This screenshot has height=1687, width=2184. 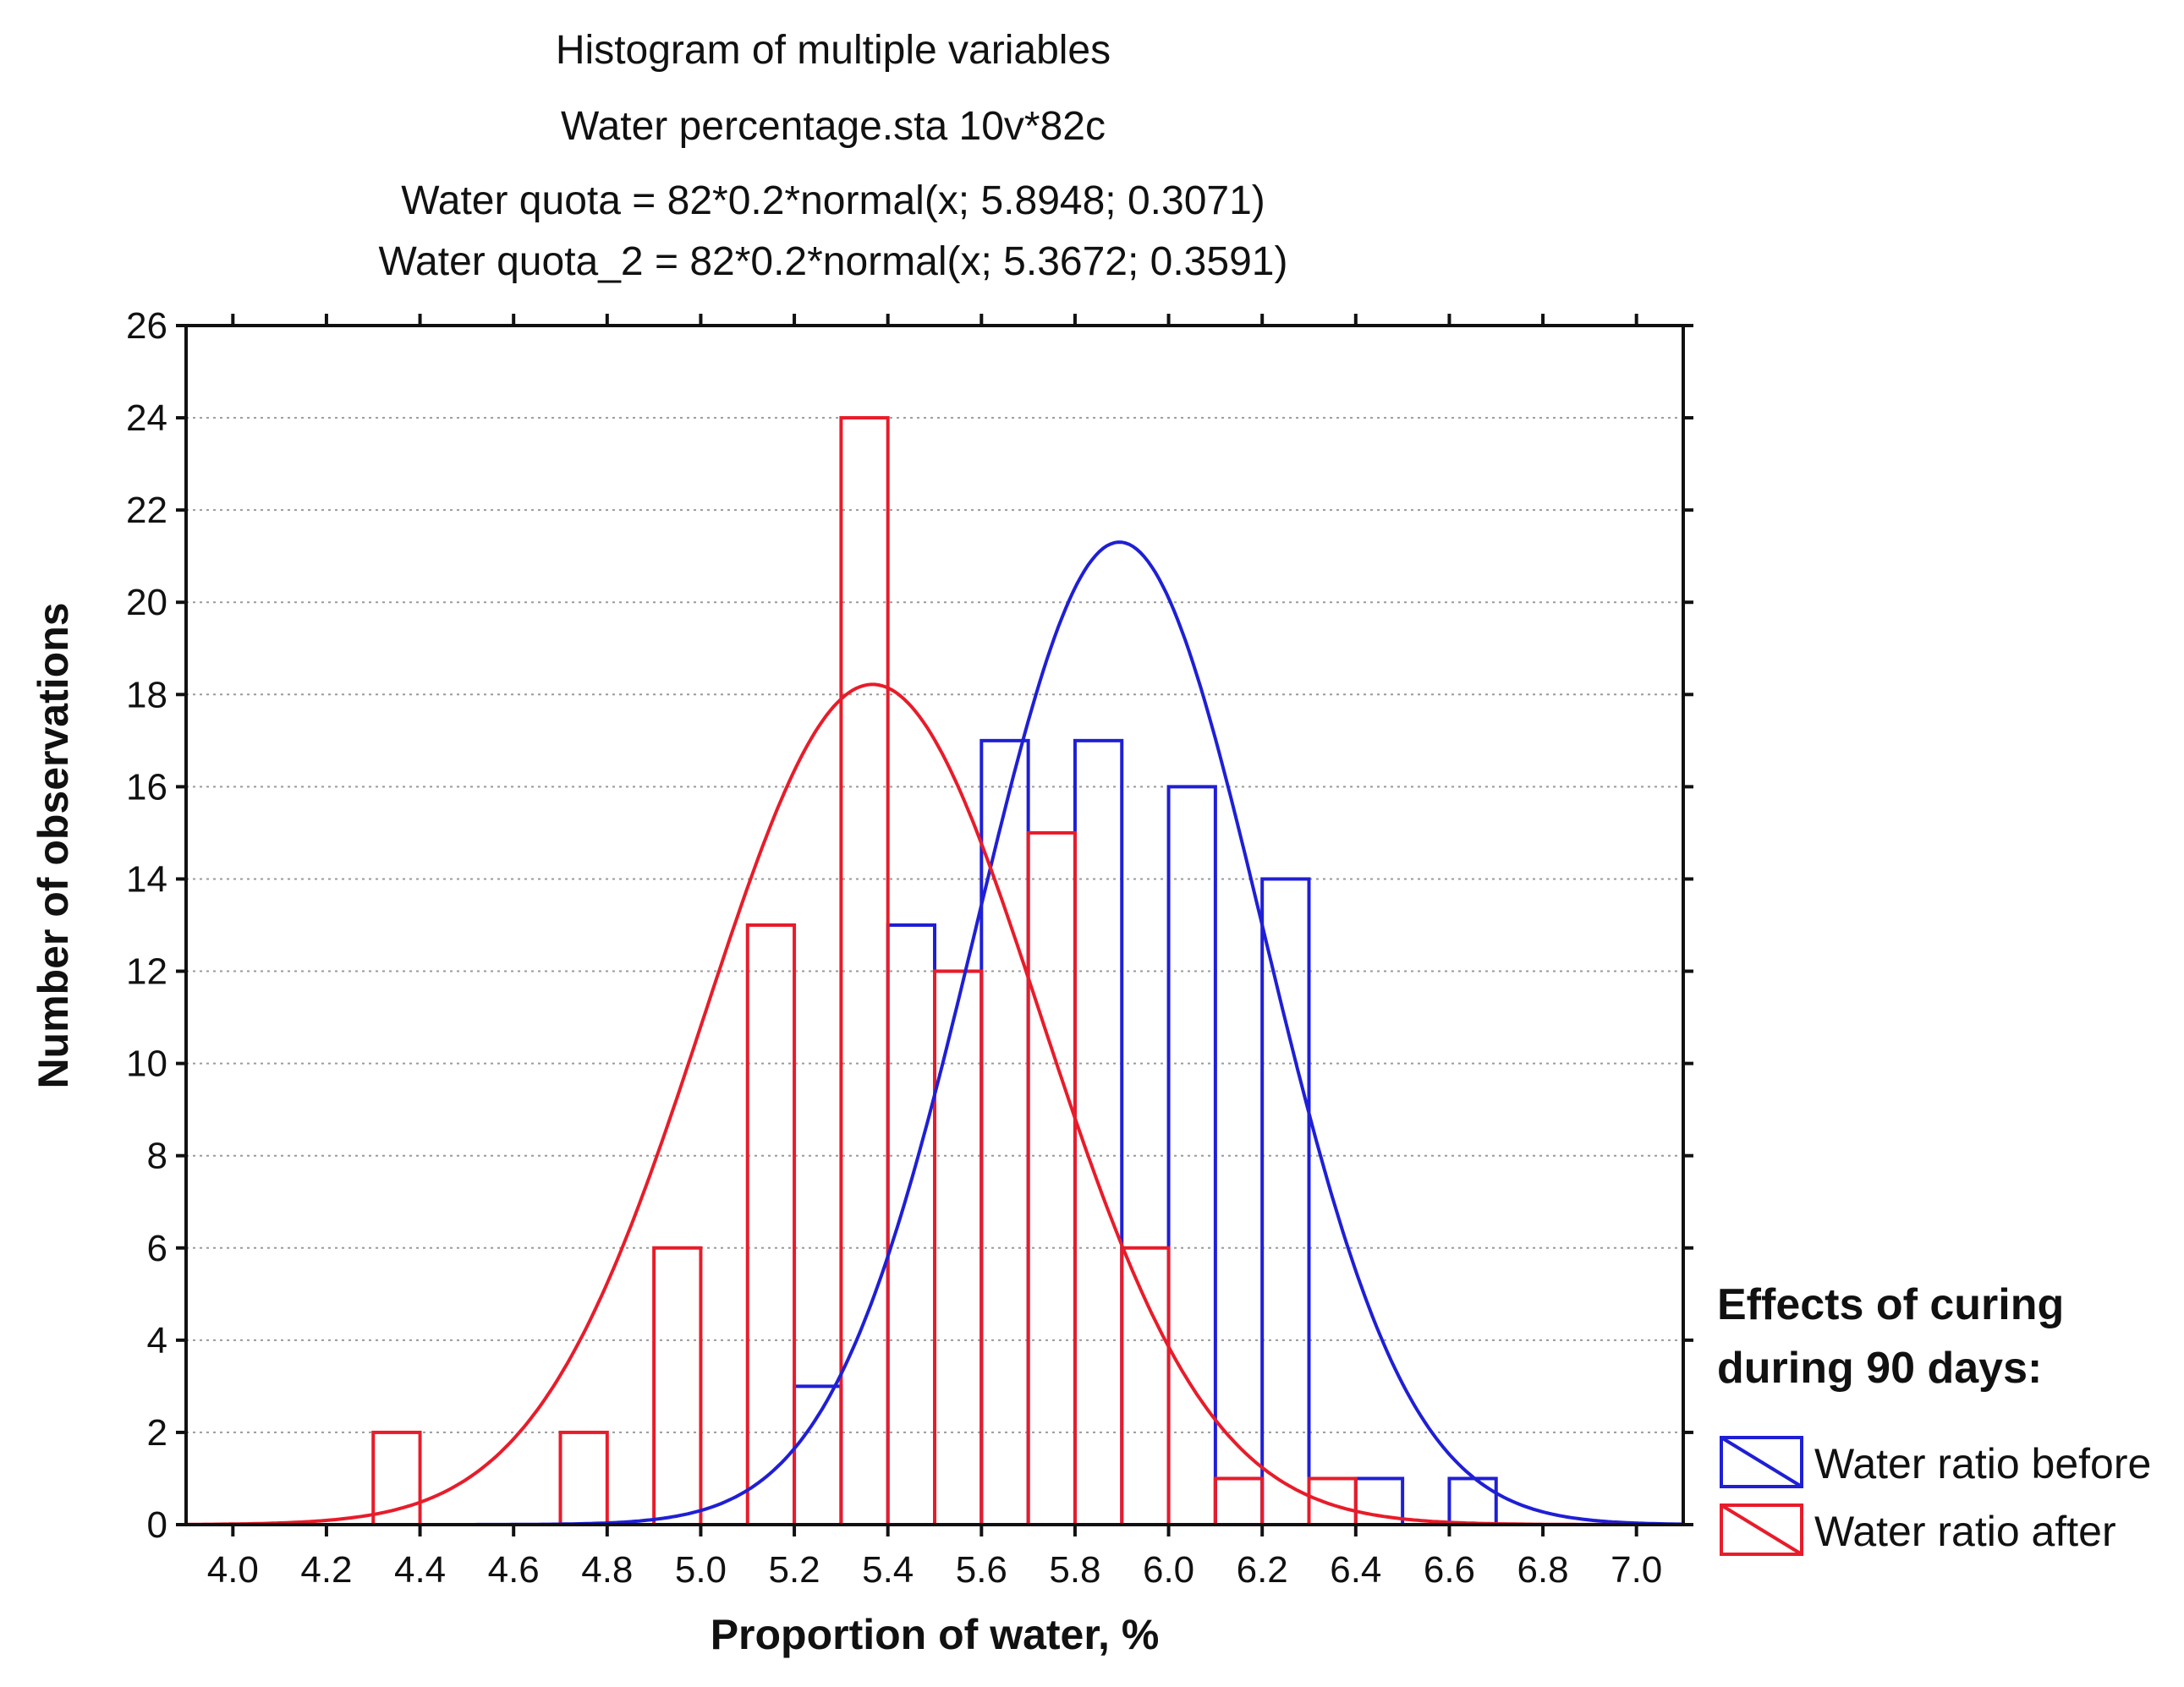 What do you see at coordinates (607, 1570) in the screenshot?
I see `x-tick-label: 4.8` at bounding box center [607, 1570].